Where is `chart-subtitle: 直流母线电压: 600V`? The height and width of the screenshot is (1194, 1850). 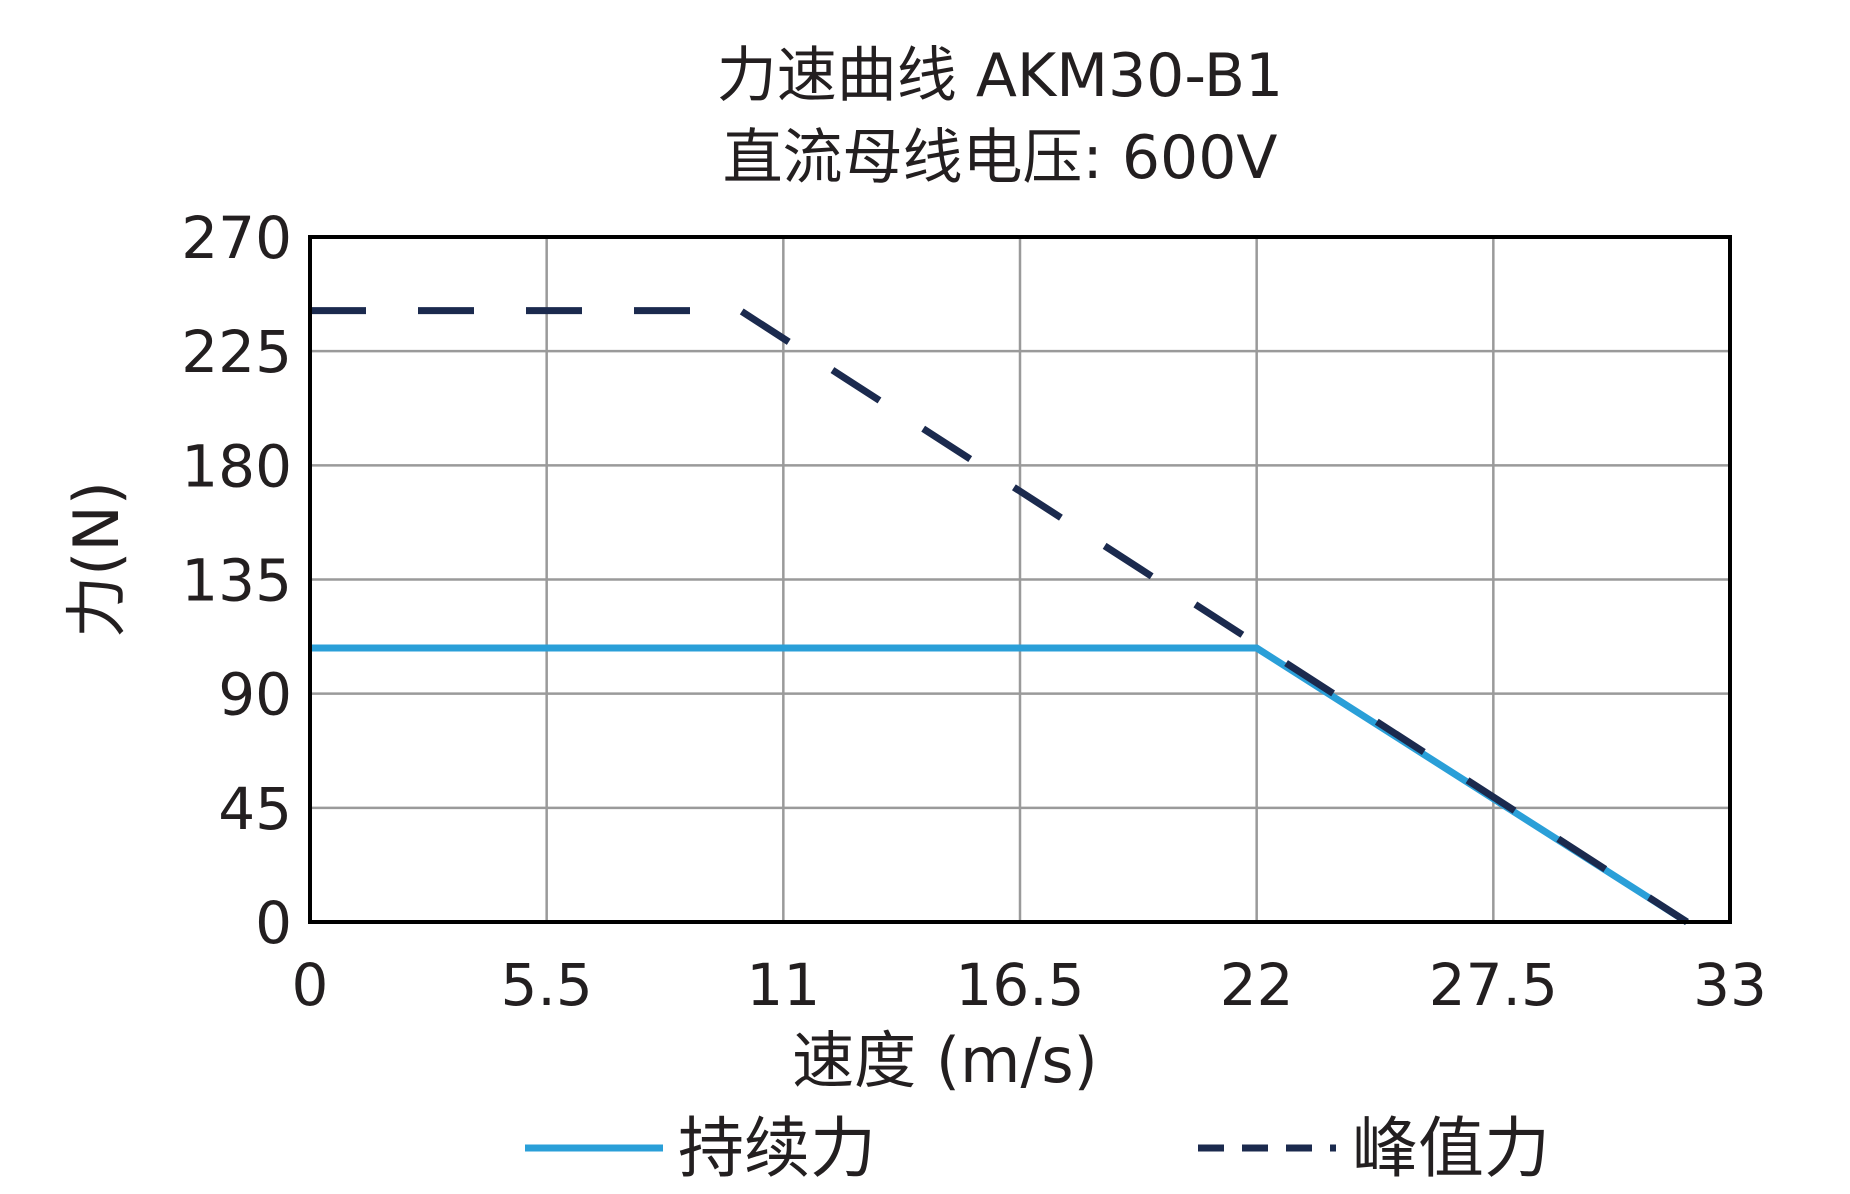
chart-subtitle: 直流母线电压: 600V is located at coordinates (1000, 158).